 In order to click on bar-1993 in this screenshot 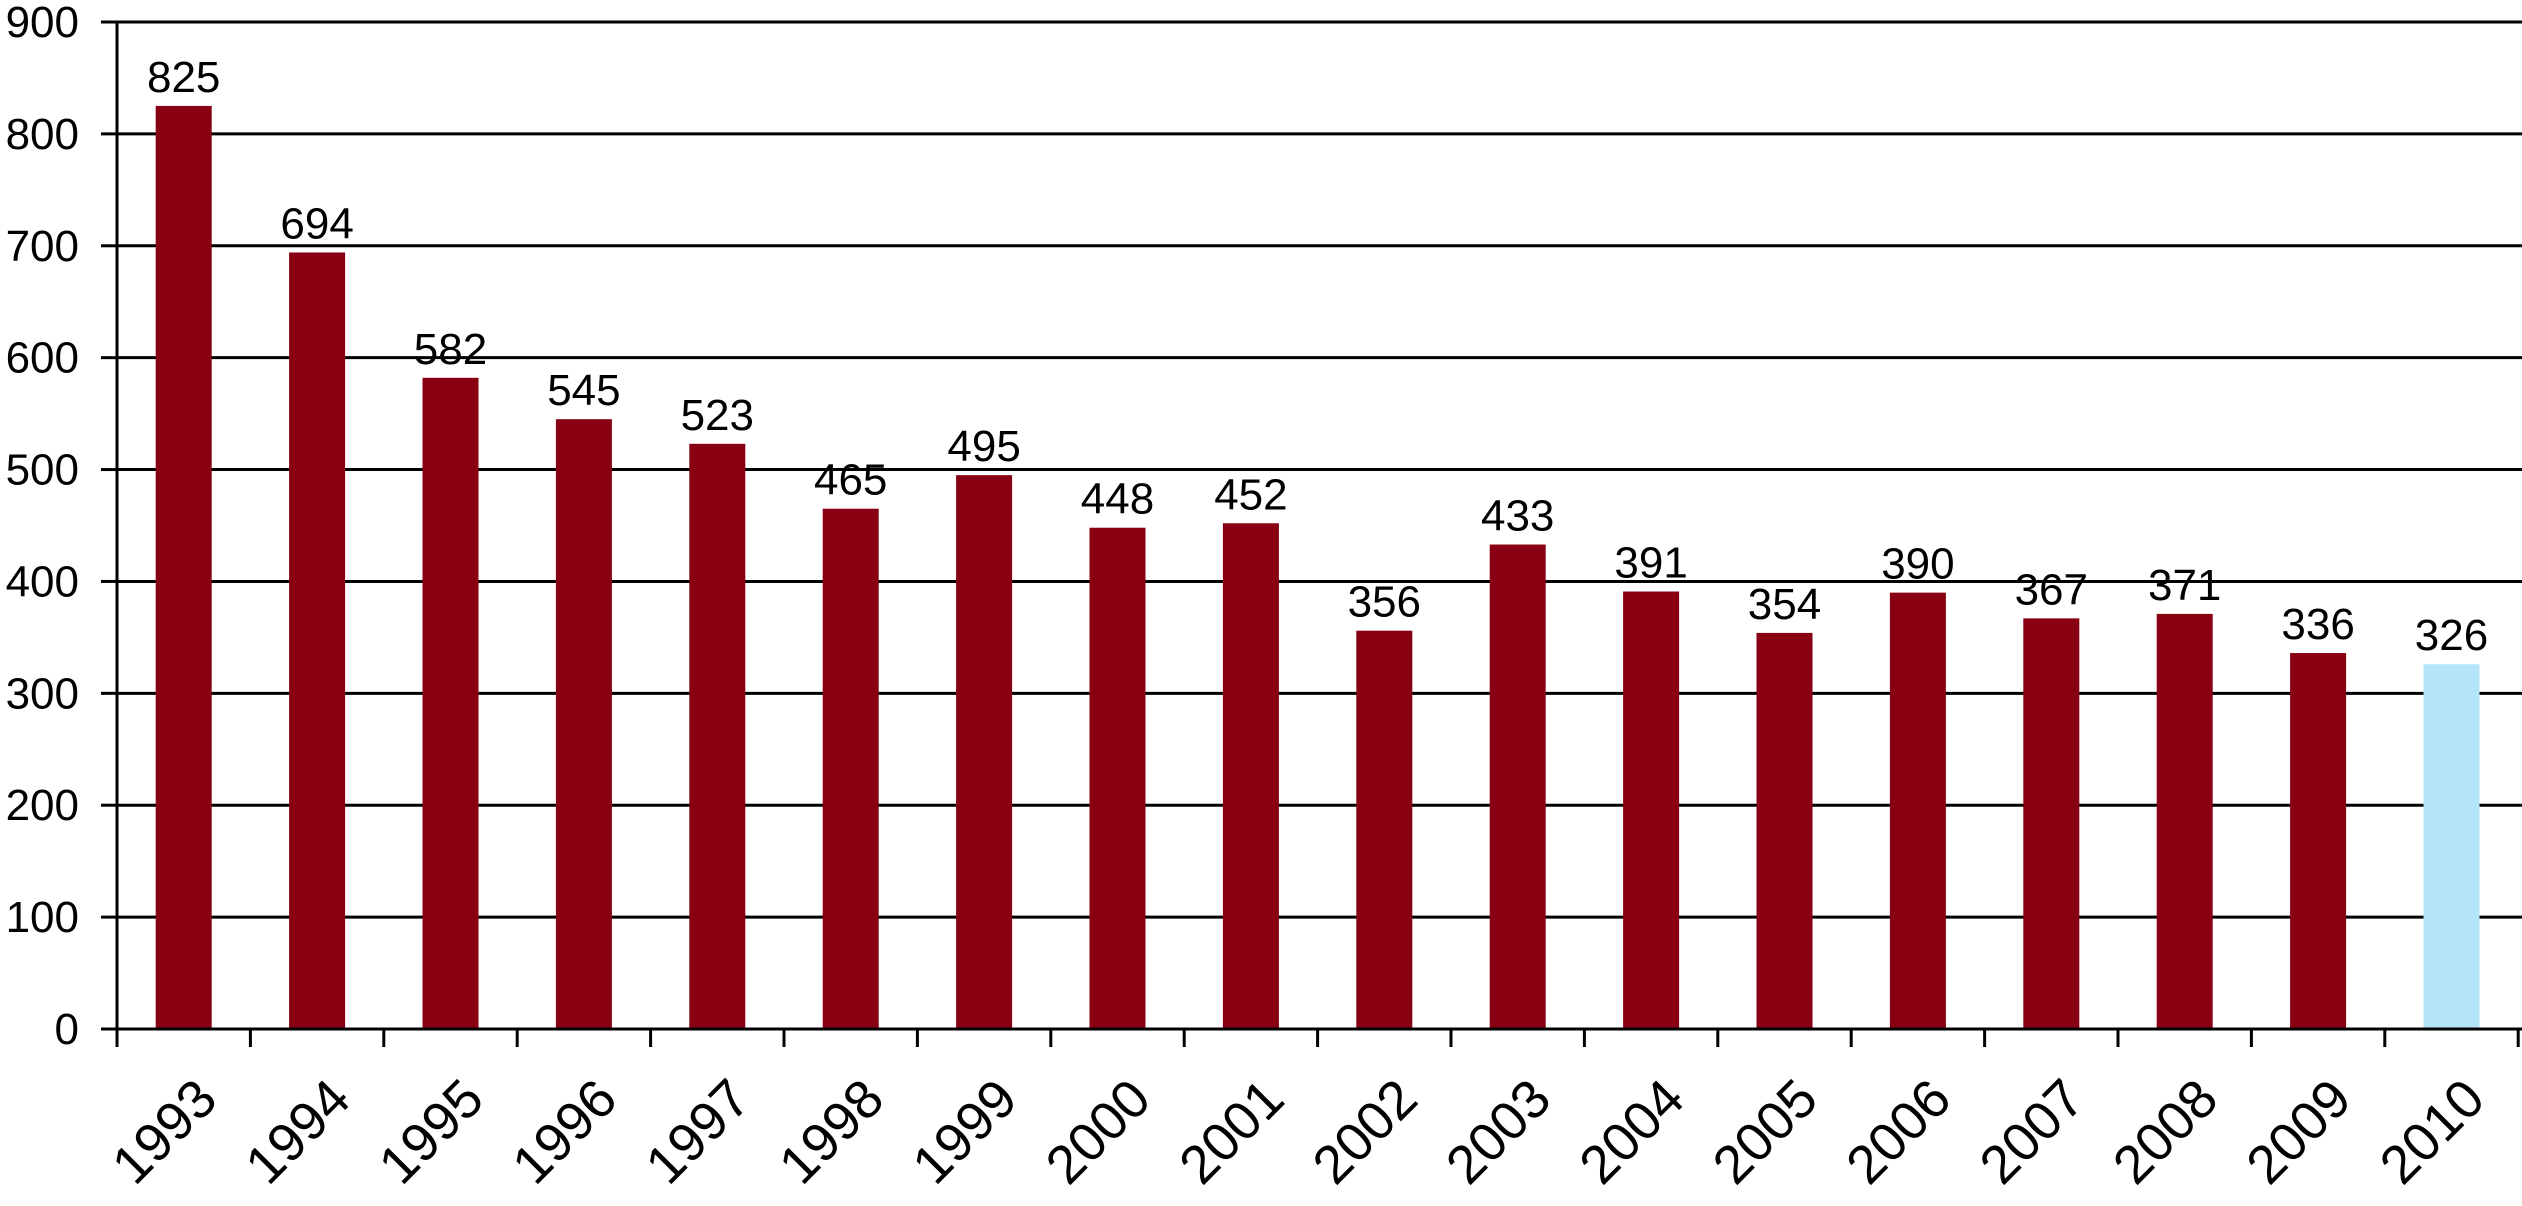, I will do `click(183, 567)`.